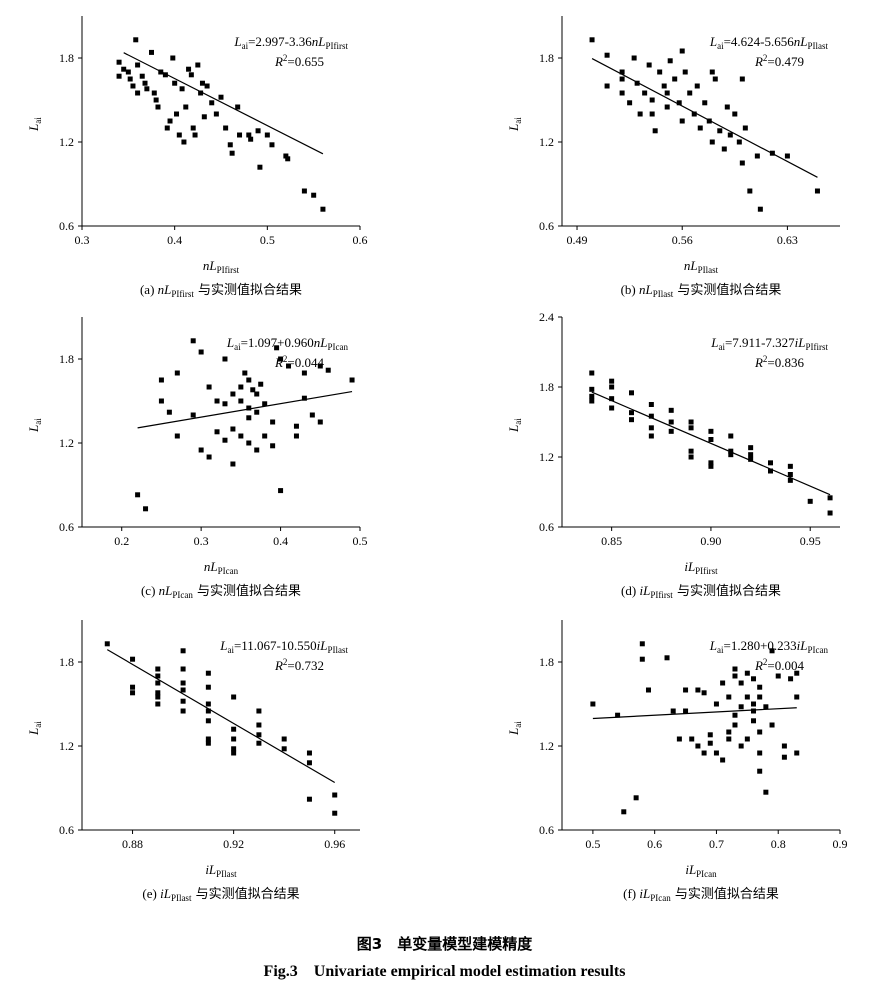  Describe the element at coordinates (237, 41) in the screenshot. I see `equation-var: L` at that location.